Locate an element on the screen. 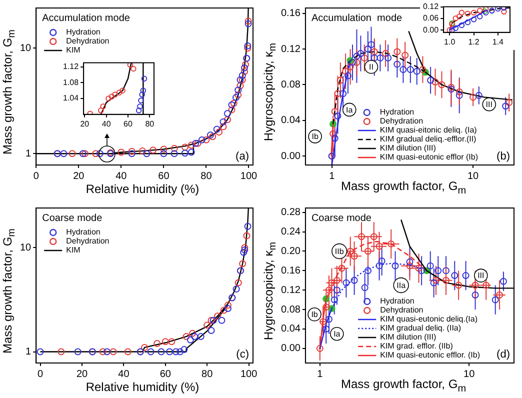 This screenshot has height=398, width=522. y-tick-label: 10 is located at coordinates (26, 248).